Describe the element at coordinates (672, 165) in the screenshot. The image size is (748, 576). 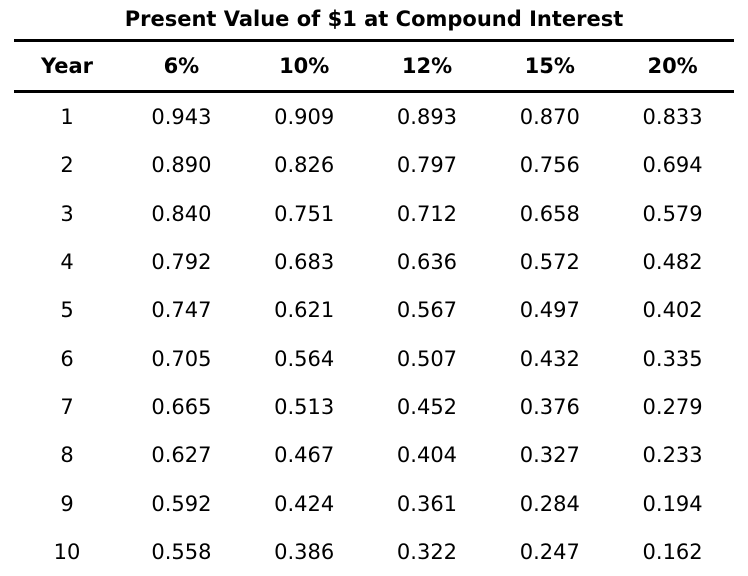
I see `value-cell: 0.694` at that location.